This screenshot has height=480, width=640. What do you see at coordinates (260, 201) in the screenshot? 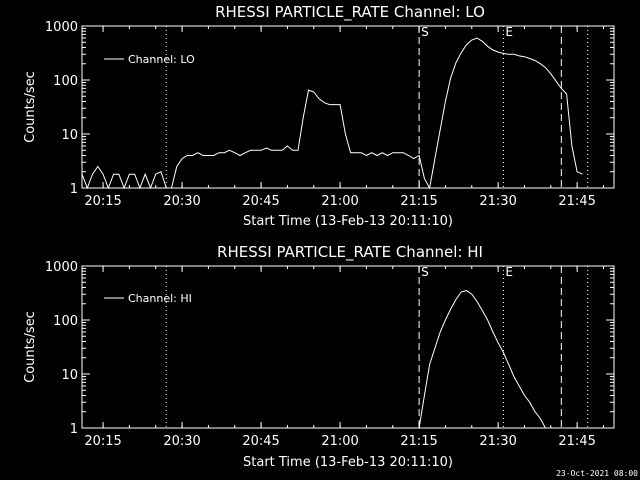
I see `panel-lo-x-tick-label: 20:45` at bounding box center [260, 201].